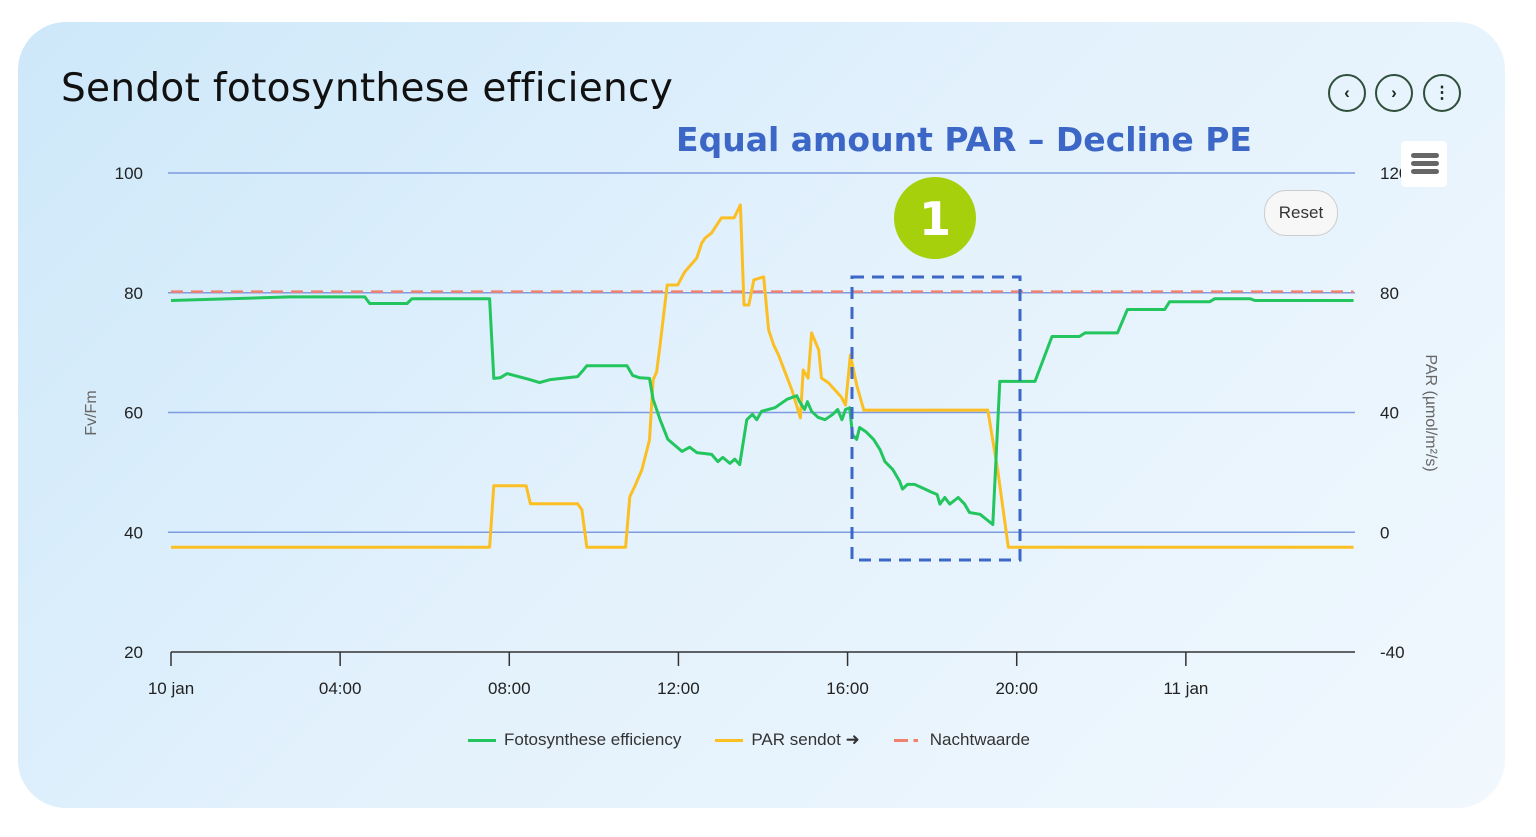  What do you see at coordinates (509, 688) in the screenshot?
I see `x-tick-label: 08:00` at bounding box center [509, 688].